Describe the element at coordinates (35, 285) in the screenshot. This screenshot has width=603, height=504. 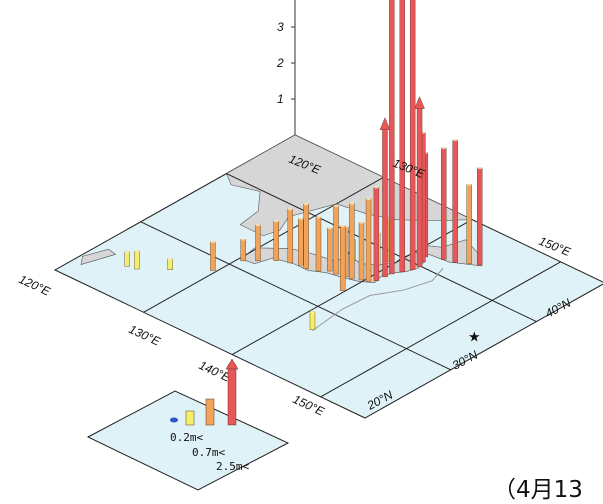
I see `lon-label-120: 120°E` at that location.